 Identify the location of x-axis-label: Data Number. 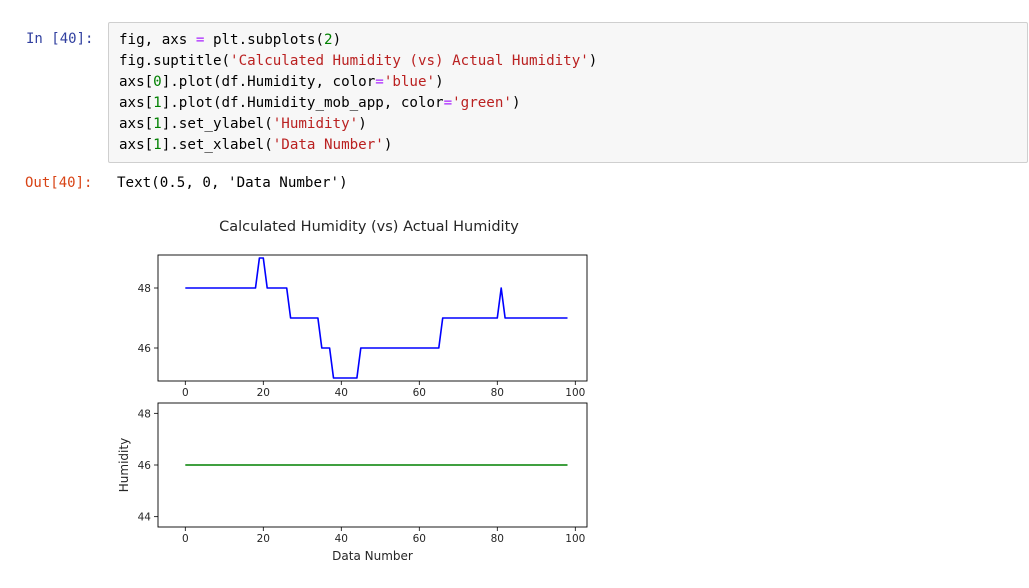
(372, 556).